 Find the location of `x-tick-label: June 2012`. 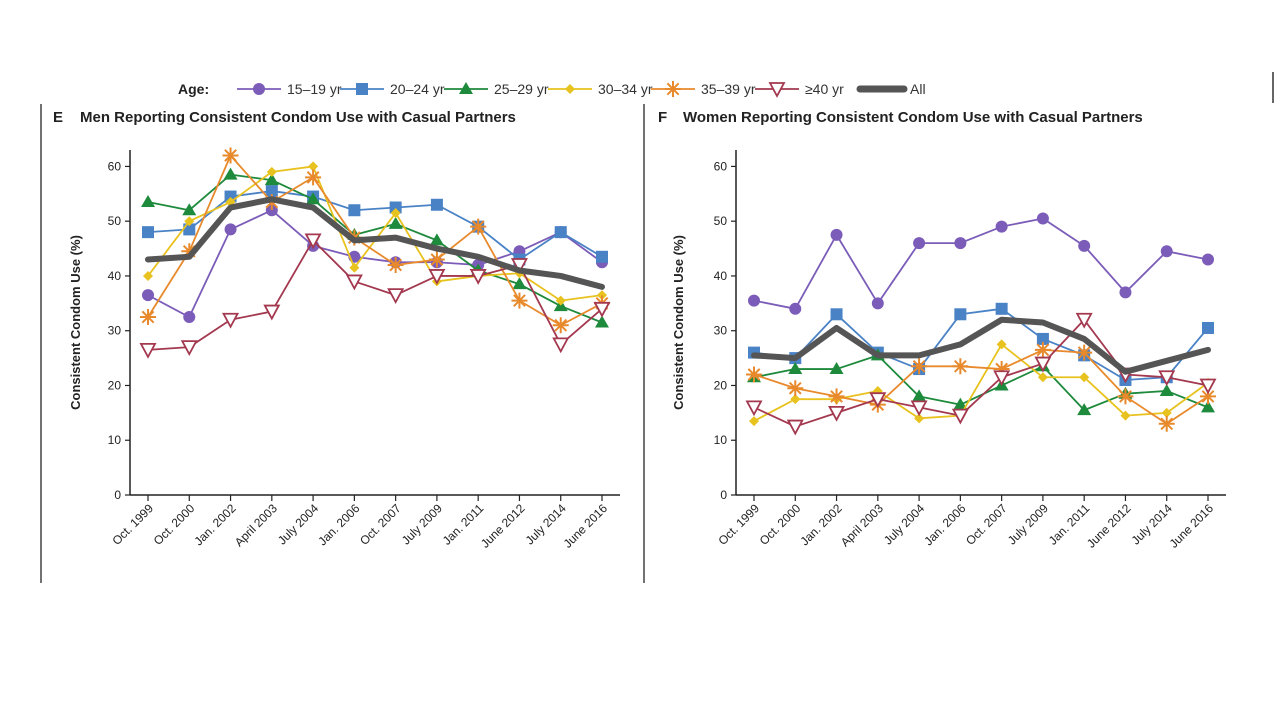

x-tick-label: June 2012 is located at coordinates (503, 526).